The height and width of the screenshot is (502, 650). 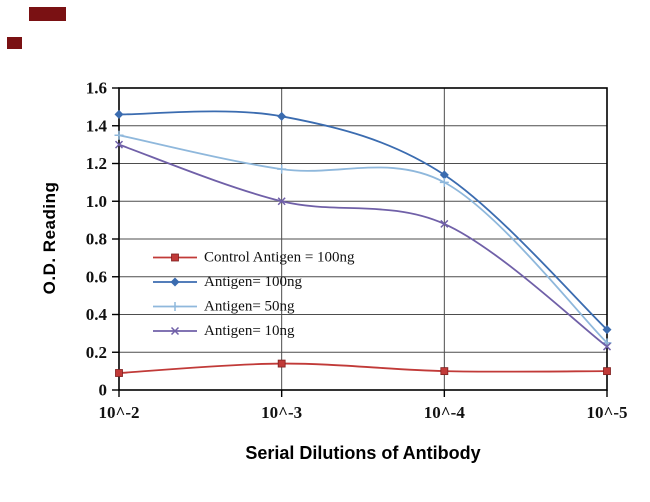 I want to click on legend-item: Control Antigen = 100ng, so click(x=254, y=258).